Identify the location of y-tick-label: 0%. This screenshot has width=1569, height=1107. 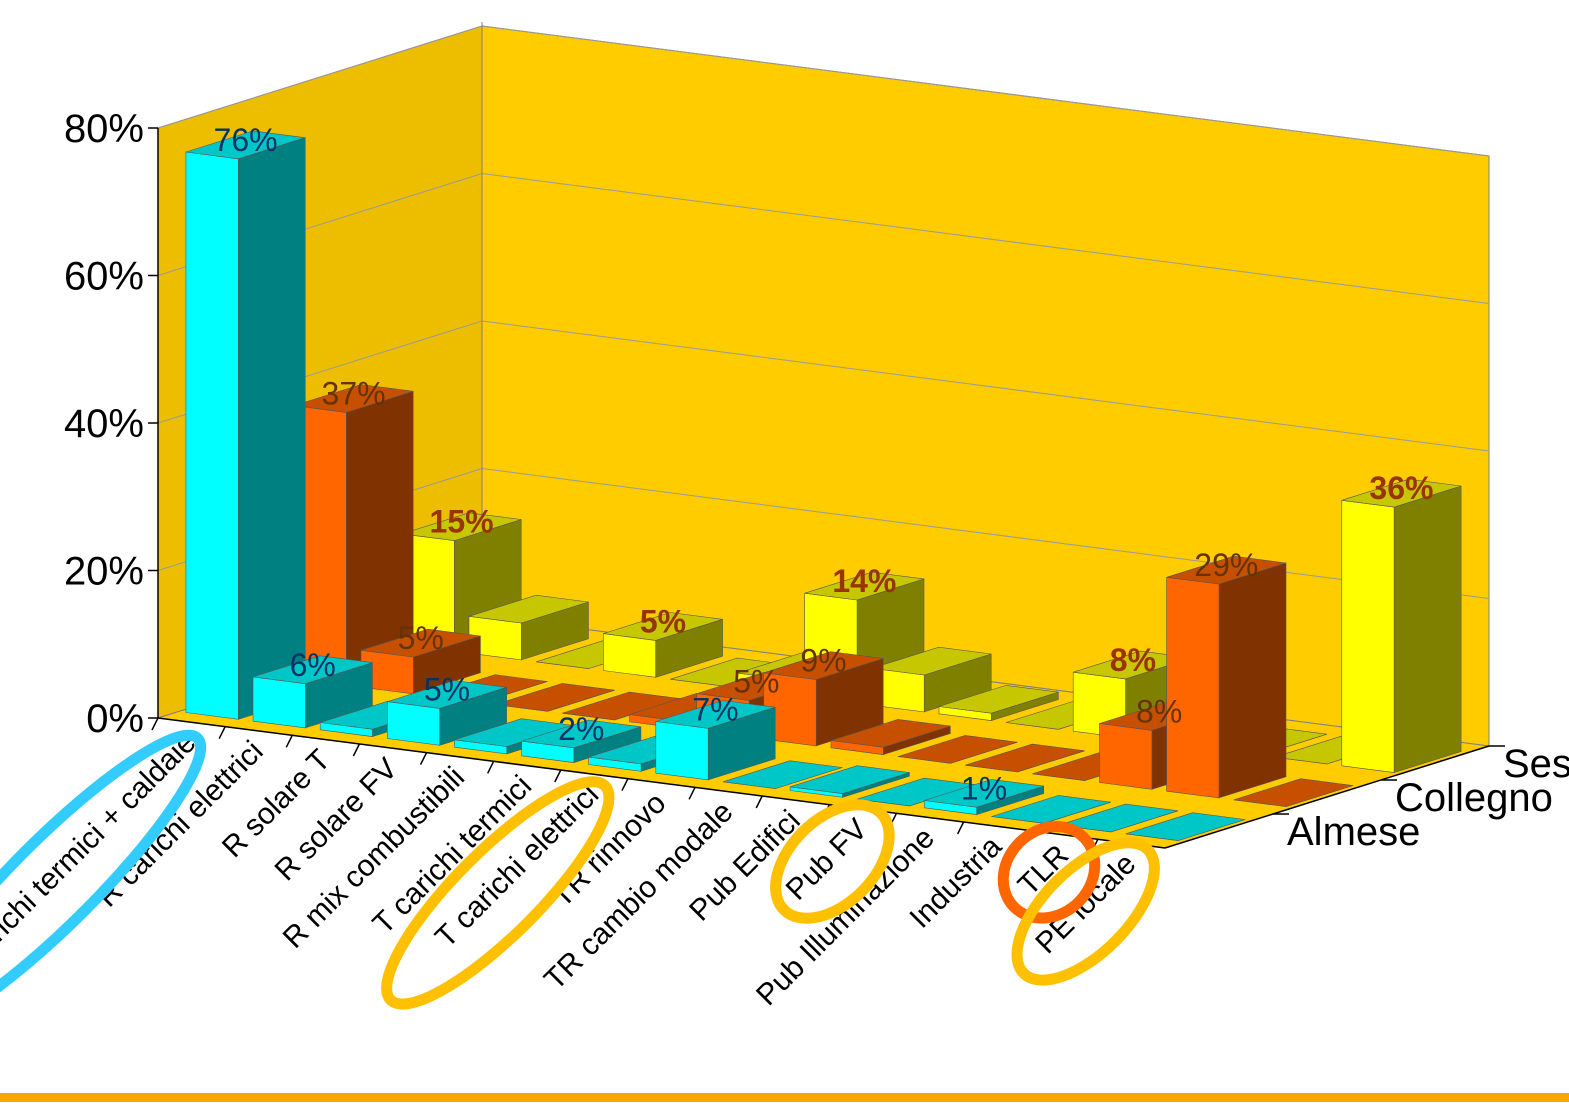
(115, 719).